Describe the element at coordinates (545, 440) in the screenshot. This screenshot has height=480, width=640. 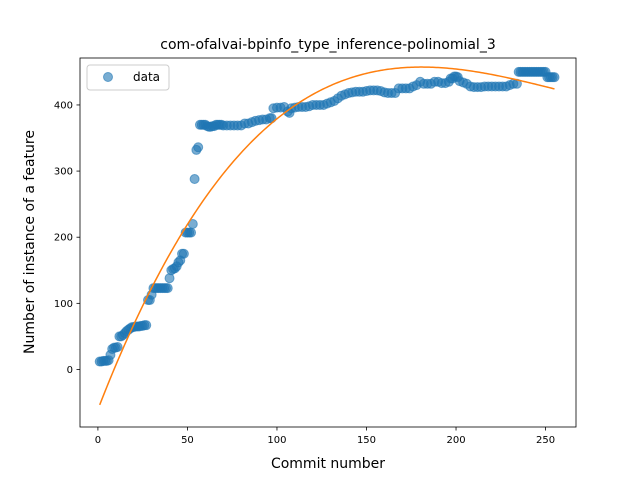
I see `x-tick-label: 250` at that location.